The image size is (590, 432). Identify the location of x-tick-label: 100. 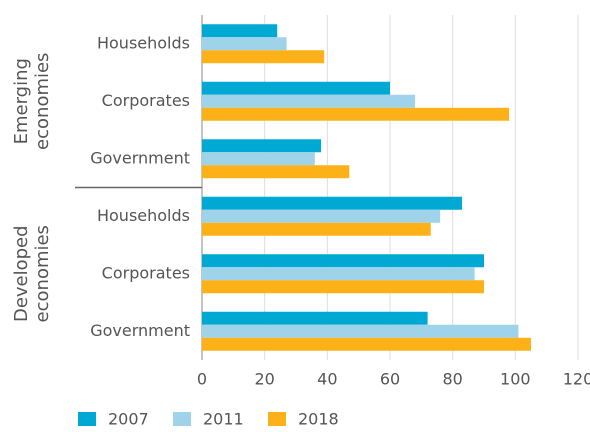
(515, 379).